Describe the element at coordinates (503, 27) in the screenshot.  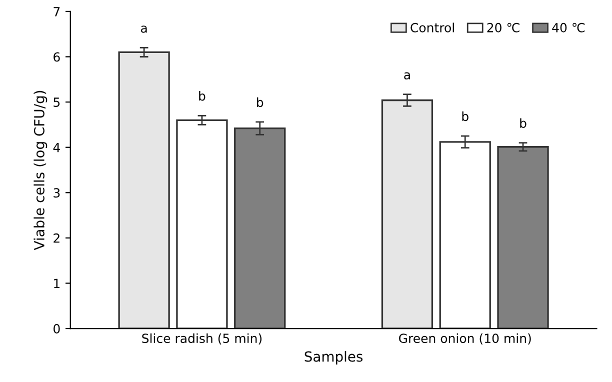
I see `legend-label: 20 ℃` at that location.